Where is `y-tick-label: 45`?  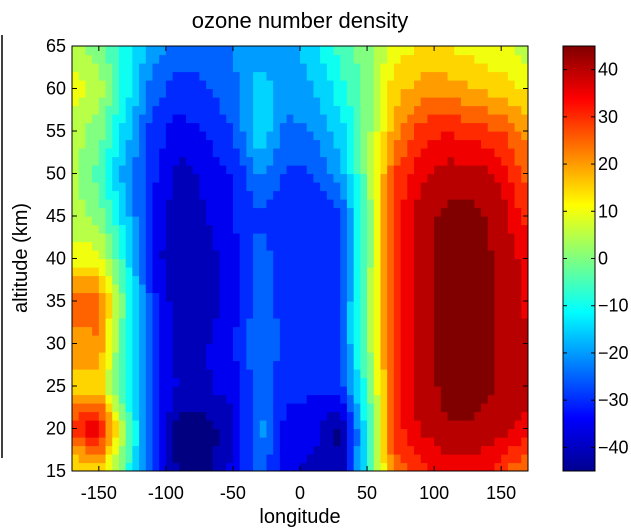
y-tick-label: 45 is located at coordinates (56, 216).